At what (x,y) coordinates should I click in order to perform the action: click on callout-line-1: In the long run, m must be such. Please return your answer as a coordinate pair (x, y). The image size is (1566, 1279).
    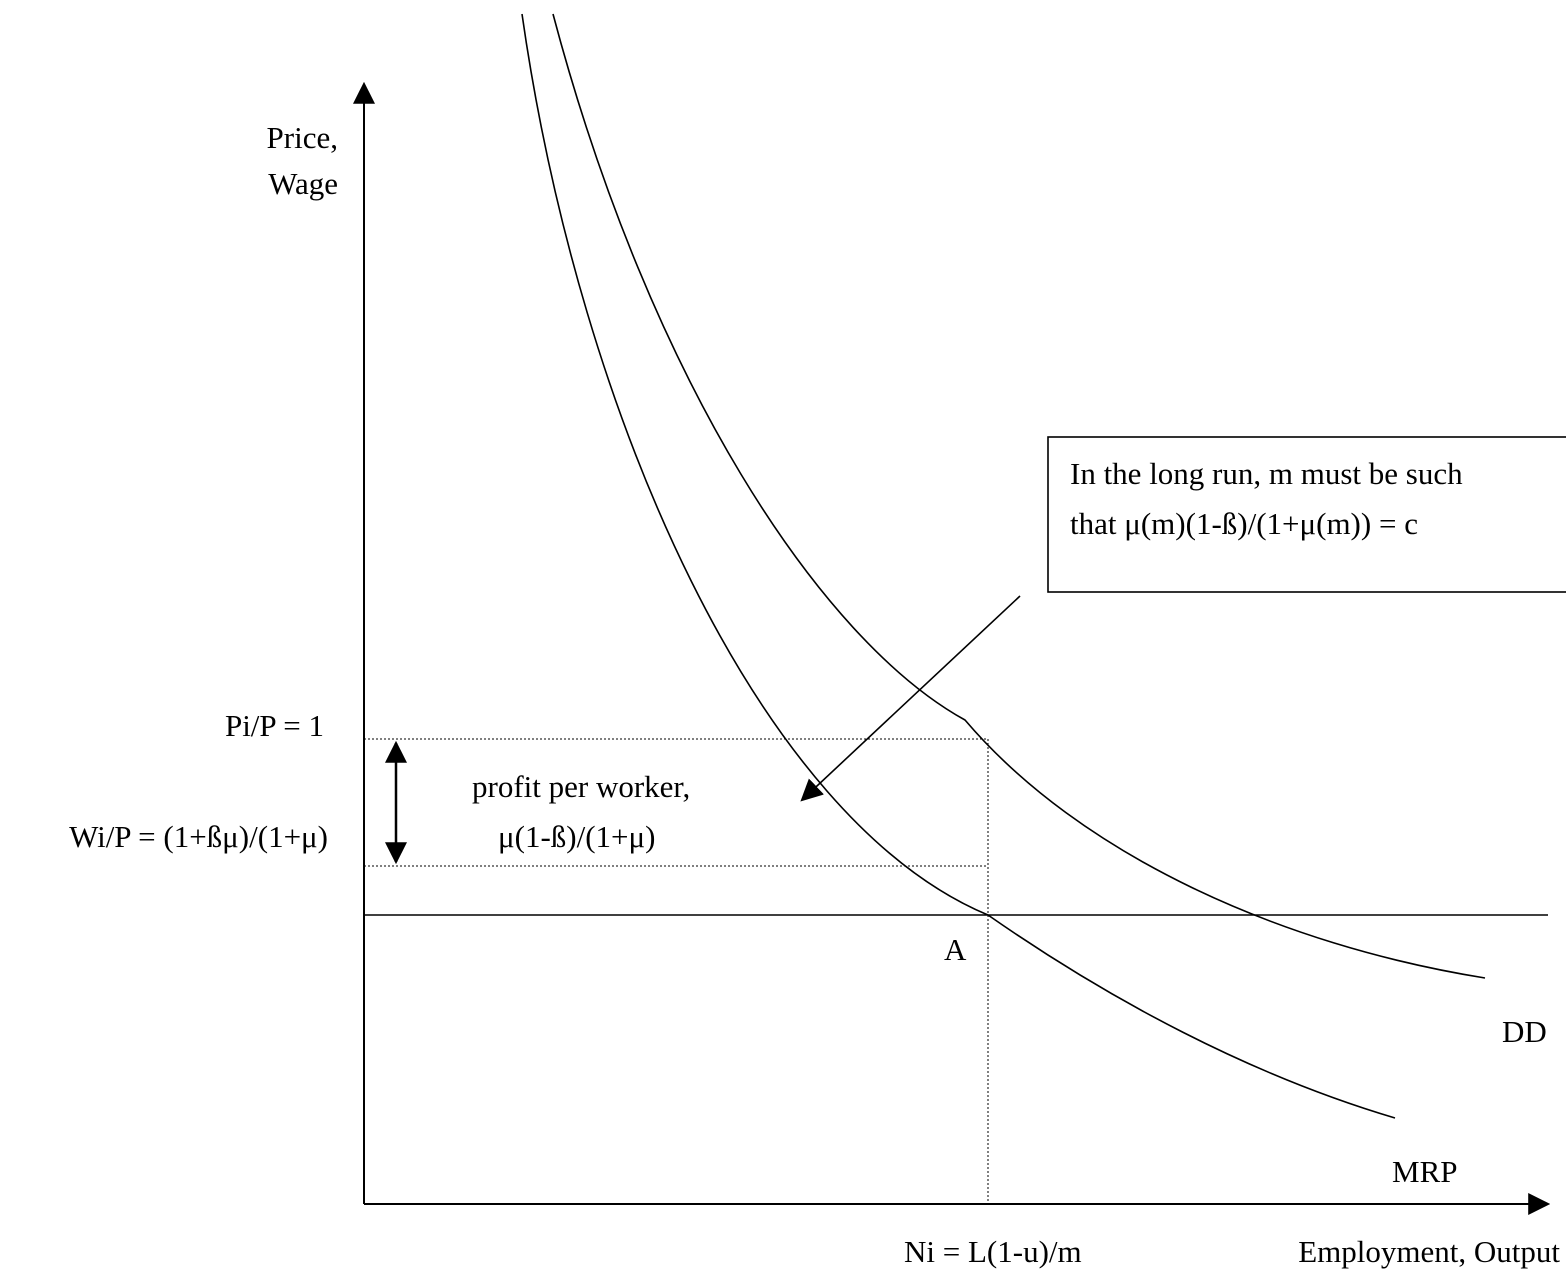
    Looking at the image, I should click on (1266, 473).